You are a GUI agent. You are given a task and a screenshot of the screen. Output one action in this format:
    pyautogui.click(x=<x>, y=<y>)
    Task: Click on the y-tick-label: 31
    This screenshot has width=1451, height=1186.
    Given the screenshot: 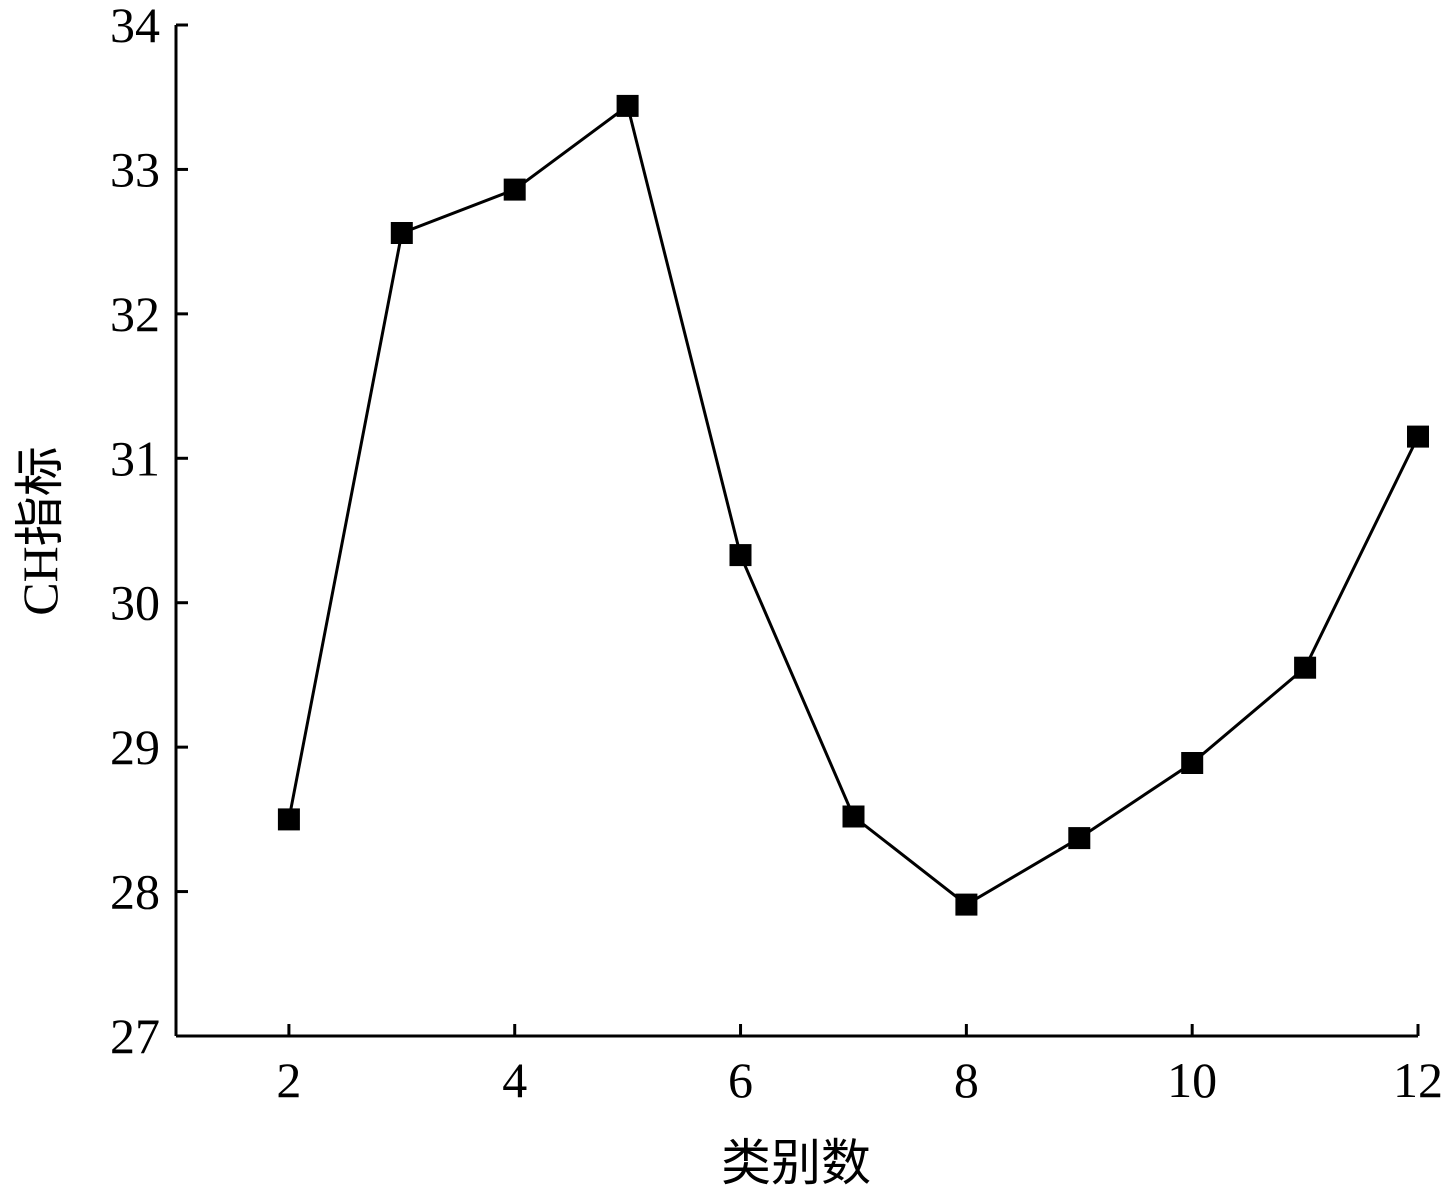 What is the action you would take?
    pyautogui.click(x=135, y=458)
    